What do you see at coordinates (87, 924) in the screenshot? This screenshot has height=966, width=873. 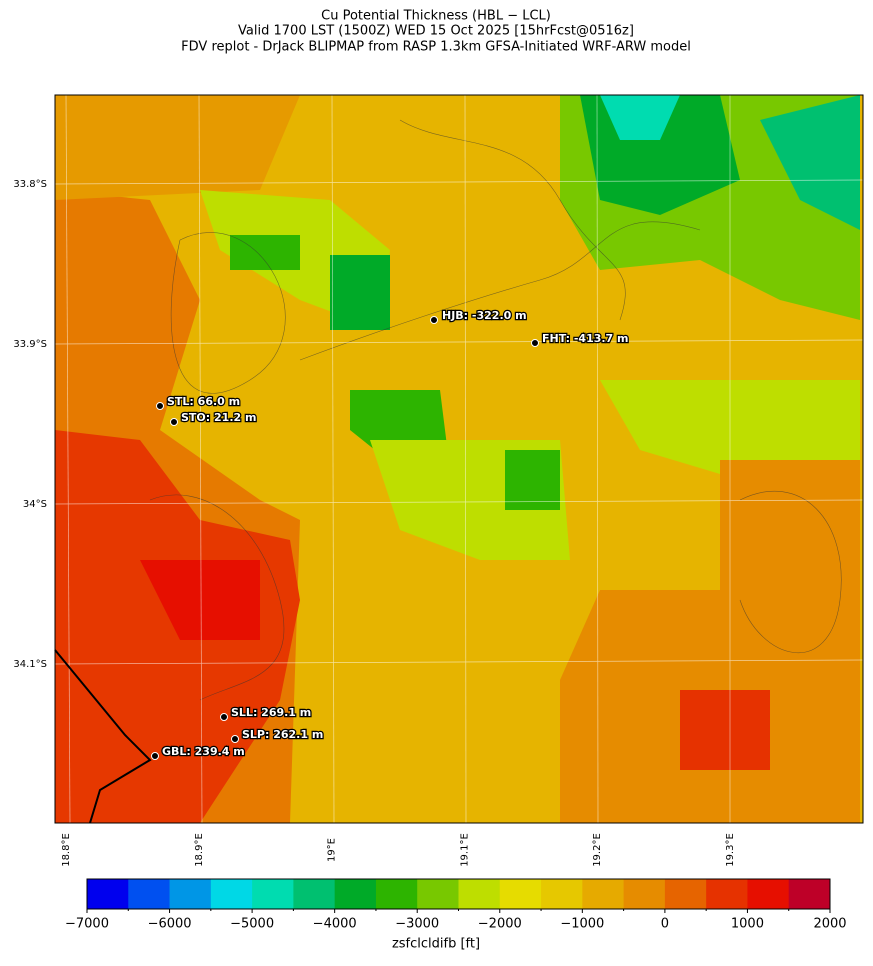 I see `colorbar-tick-label: −7000` at bounding box center [87, 924].